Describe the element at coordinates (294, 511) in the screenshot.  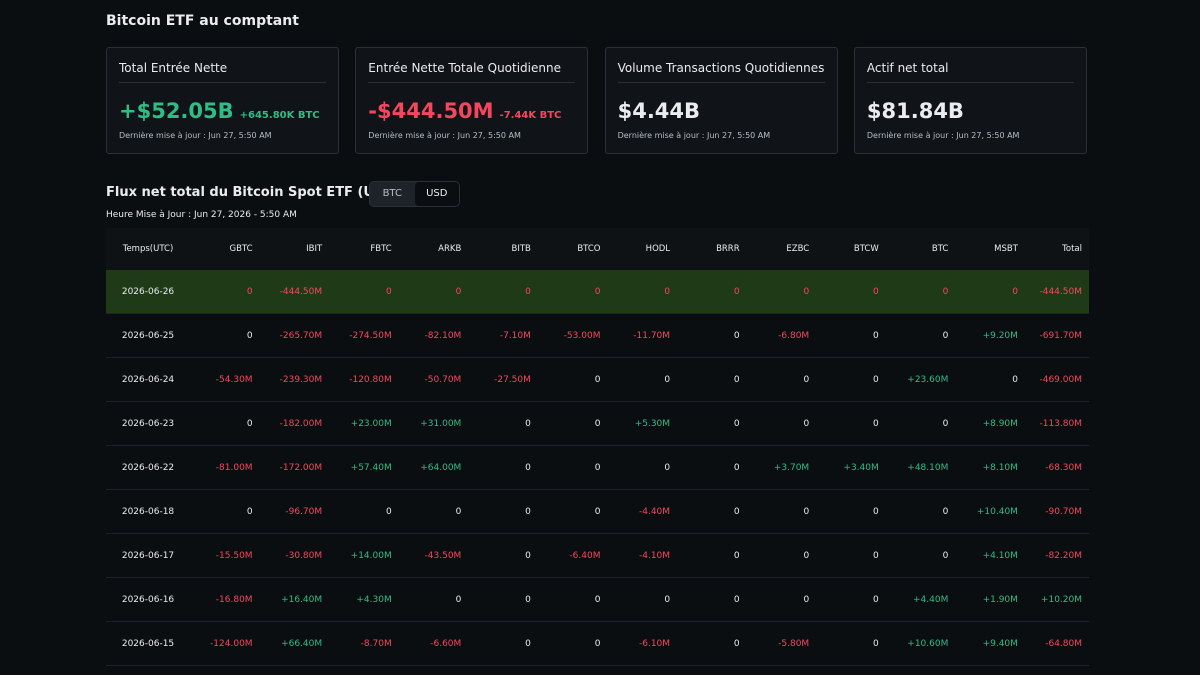
I see `flow-cell: -96.70M` at that location.